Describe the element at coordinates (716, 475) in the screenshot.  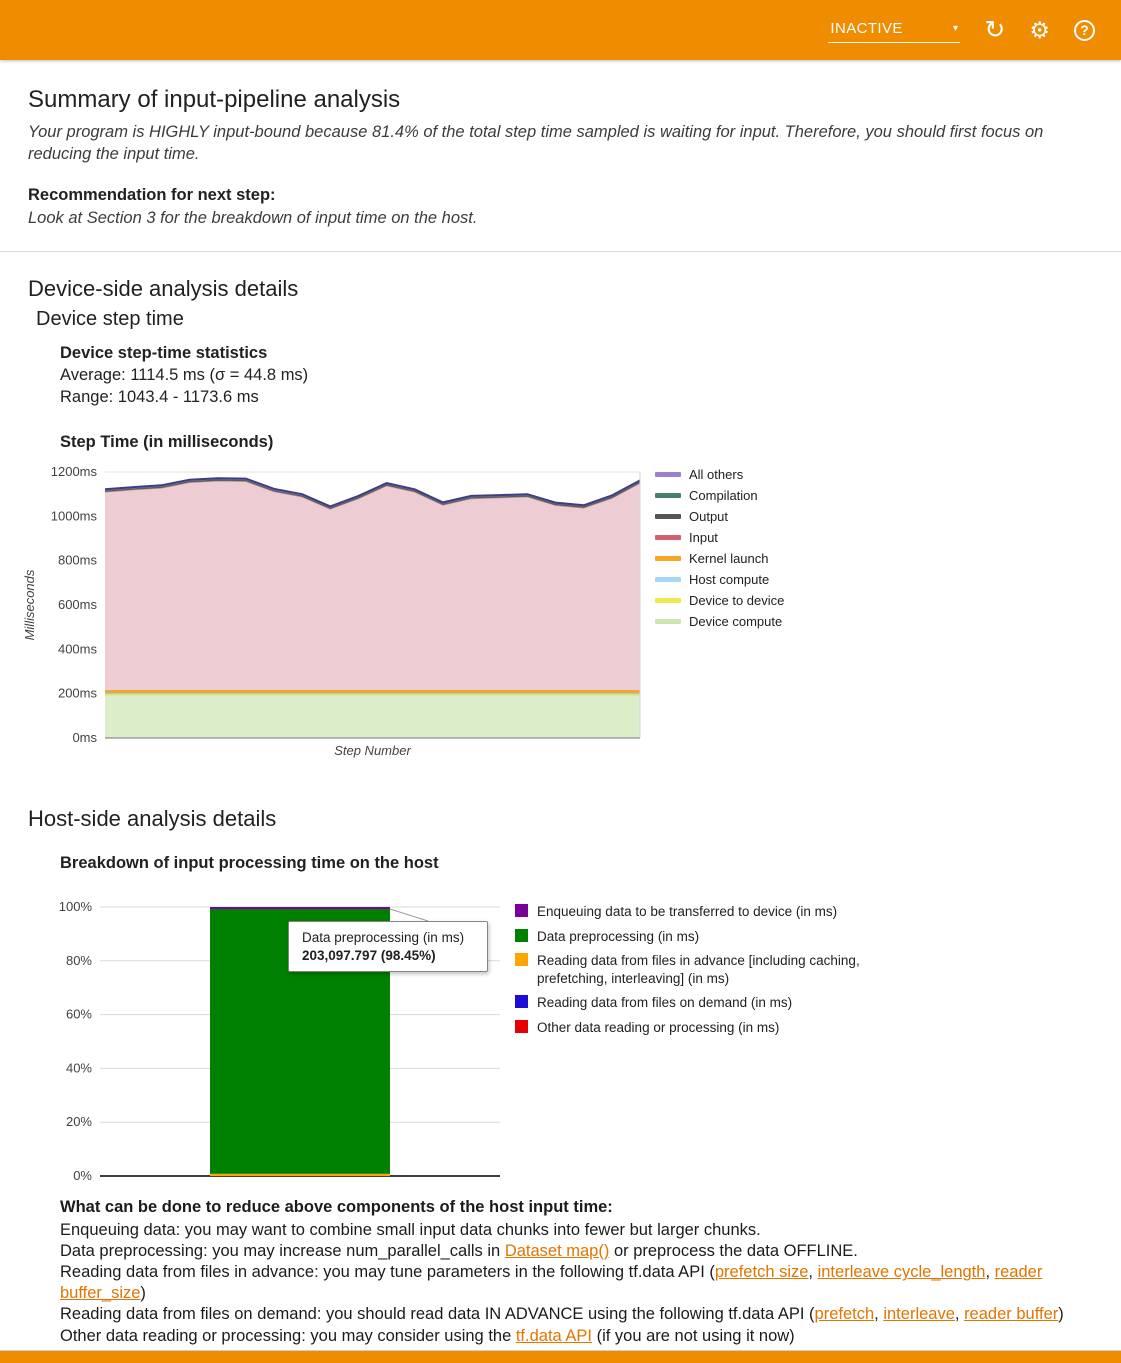
I see `legend-label: All others` at that location.